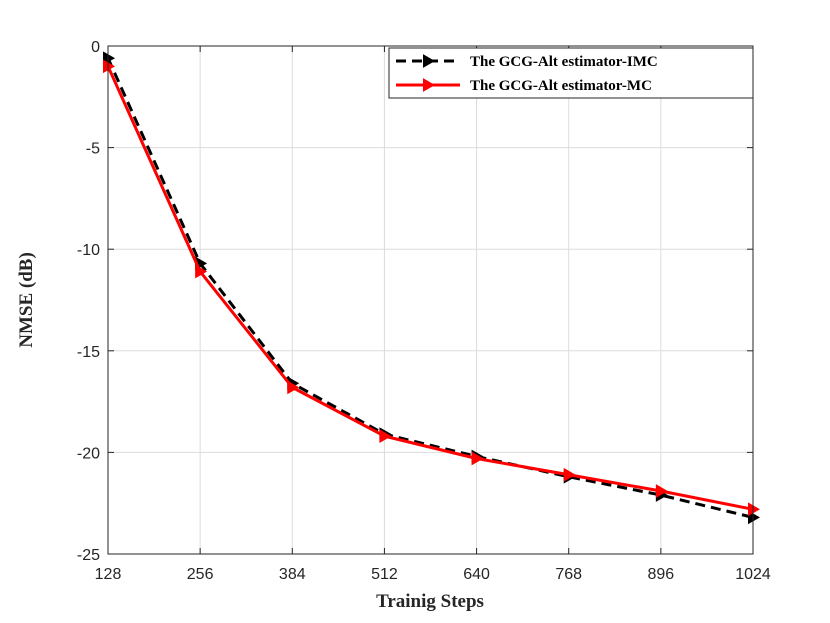 This screenshot has width=830, height=623. What do you see at coordinates (88, 352) in the screenshot?
I see `y-tick-label: -15` at bounding box center [88, 352].